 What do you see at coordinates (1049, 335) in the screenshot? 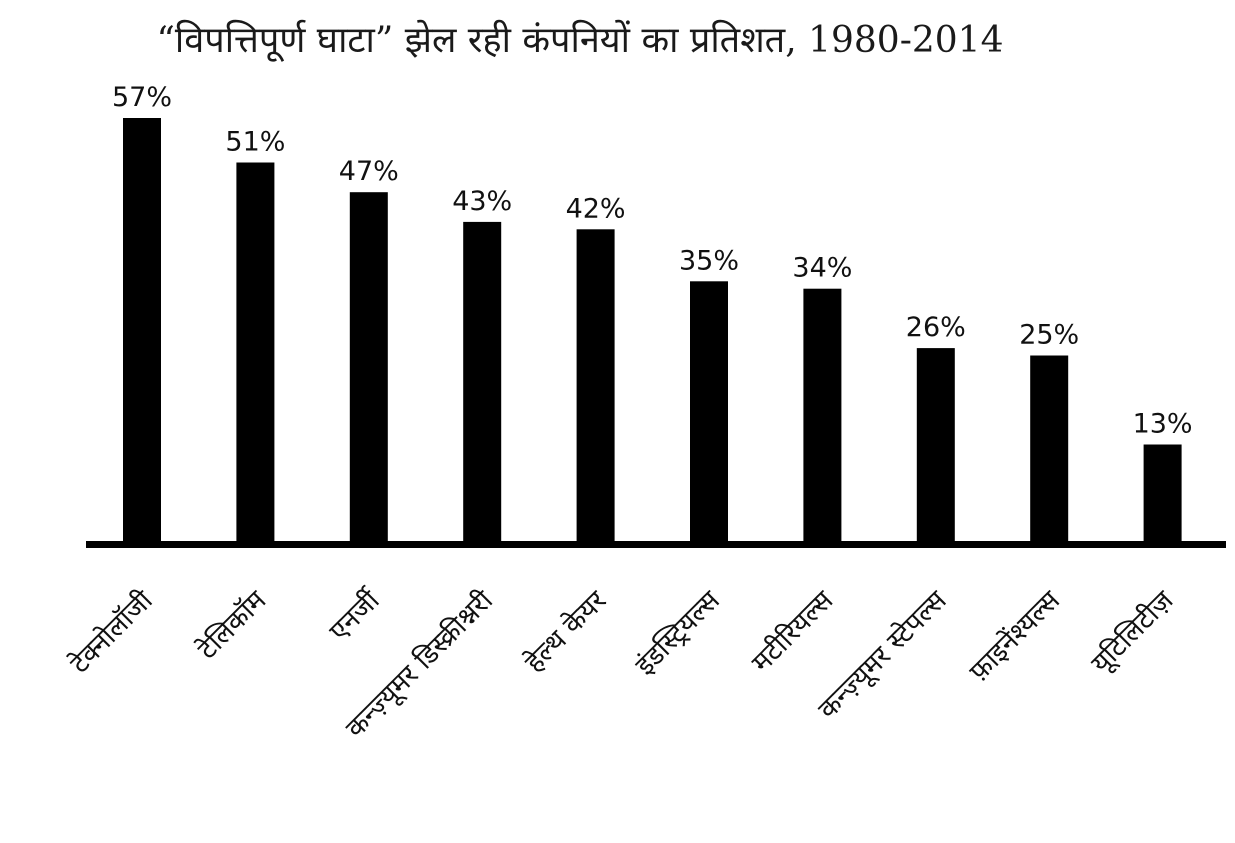
I see `value-label-9: 25%` at bounding box center [1049, 335].